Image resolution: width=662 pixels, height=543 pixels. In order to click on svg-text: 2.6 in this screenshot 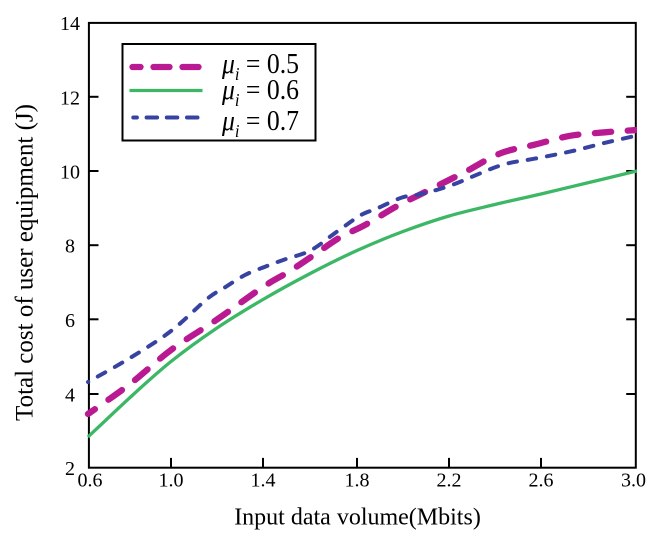, I will do `click(541, 481)`.